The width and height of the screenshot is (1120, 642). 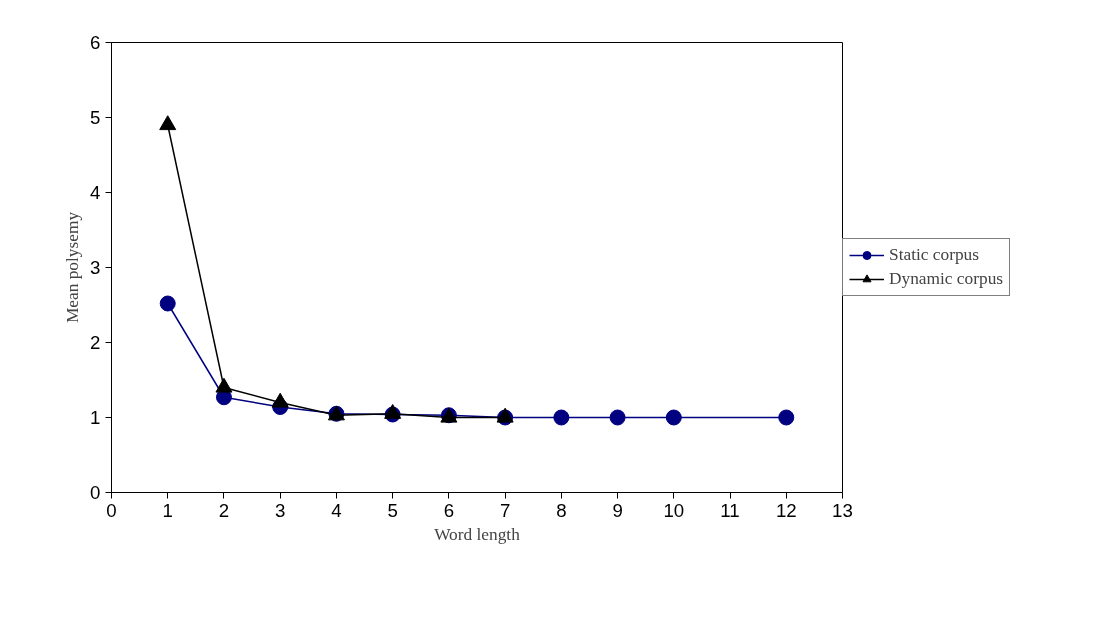 What do you see at coordinates (449, 510) in the screenshot?
I see `x-tick-label: 6` at bounding box center [449, 510].